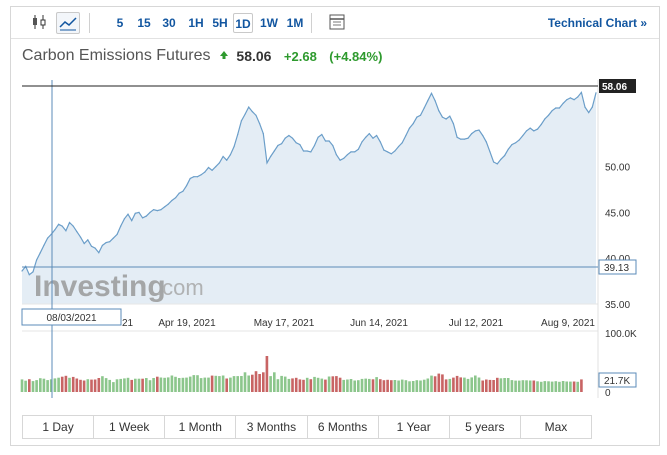 The height and width of the screenshot is (455, 667). Describe the element at coordinates (414, 427) in the screenshot. I see `range-1-year-button: 1 Year` at that location.